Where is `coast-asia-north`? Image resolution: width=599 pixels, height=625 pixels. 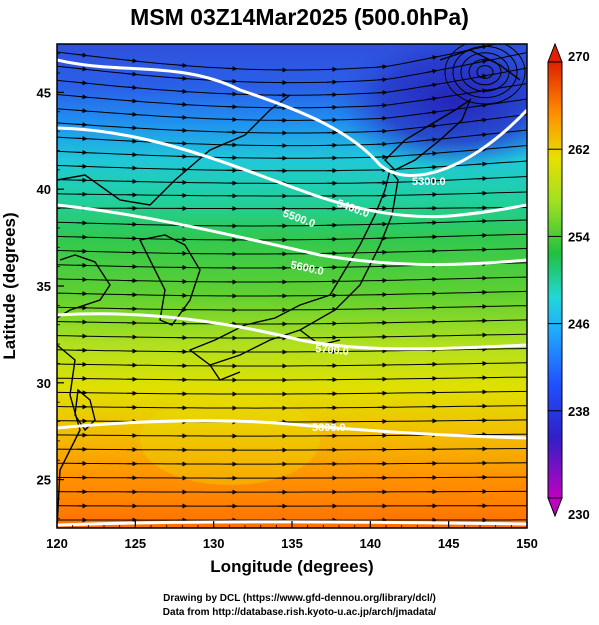 coast-asia-north is located at coordinates (174, 150).